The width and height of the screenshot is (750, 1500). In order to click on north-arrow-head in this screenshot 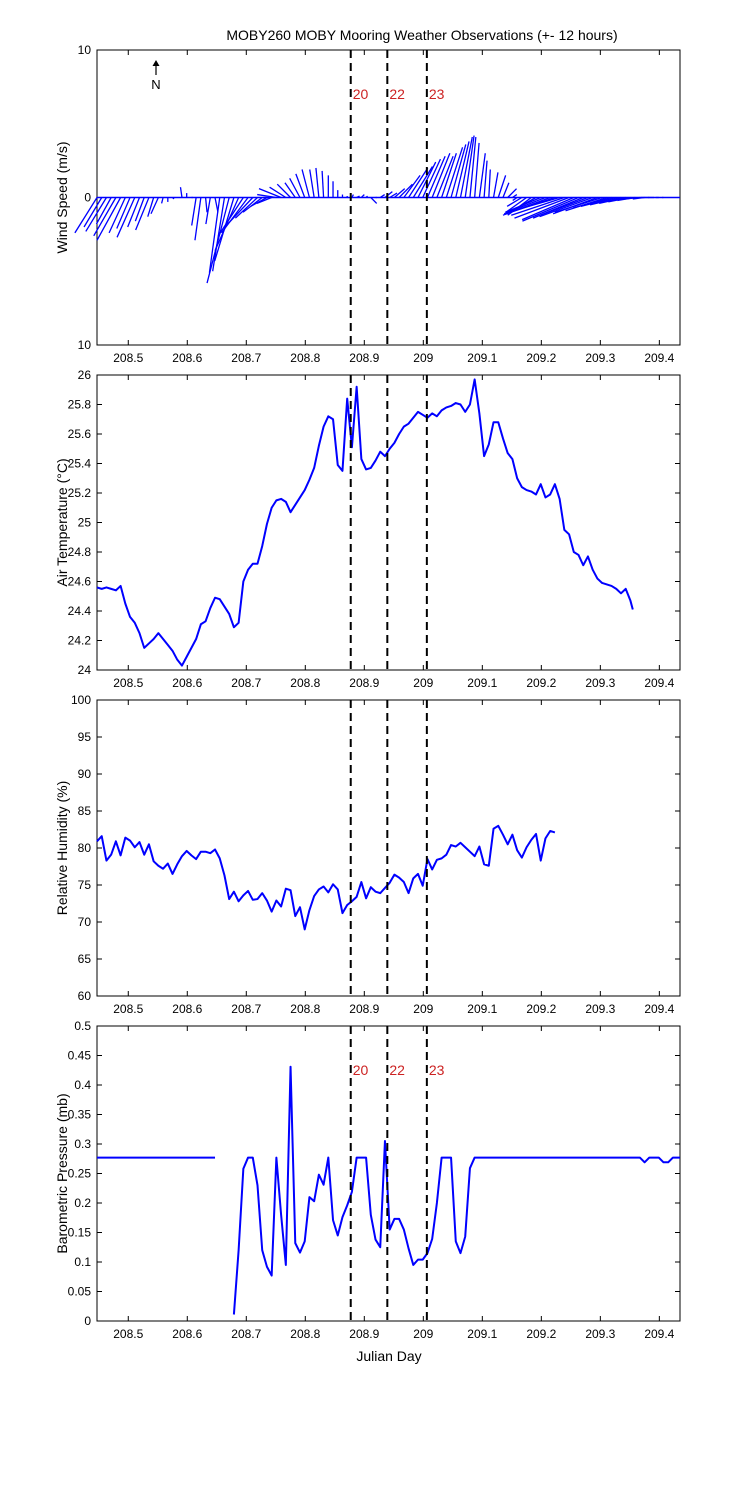, I will do `click(156, 63)`.